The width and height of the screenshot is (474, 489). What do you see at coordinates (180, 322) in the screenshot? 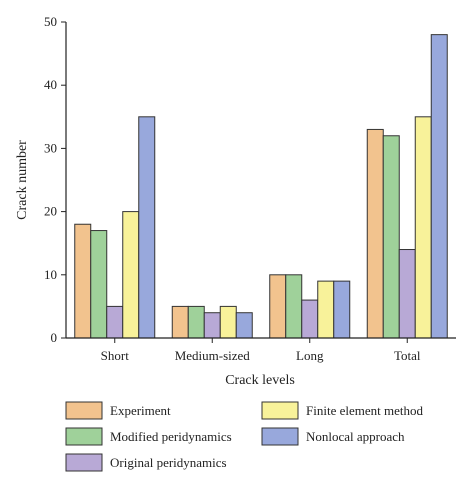
I see `bar-experiment-medium-sized` at bounding box center [180, 322].